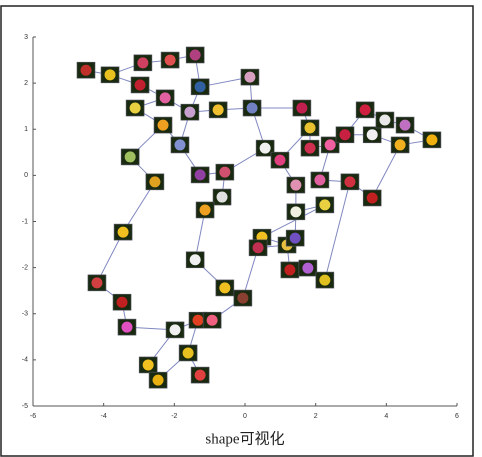 The width and height of the screenshot is (482, 457). What do you see at coordinates (244, 438) in the screenshot?
I see `x-axis-label: shape可视化` at bounding box center [244, 438].